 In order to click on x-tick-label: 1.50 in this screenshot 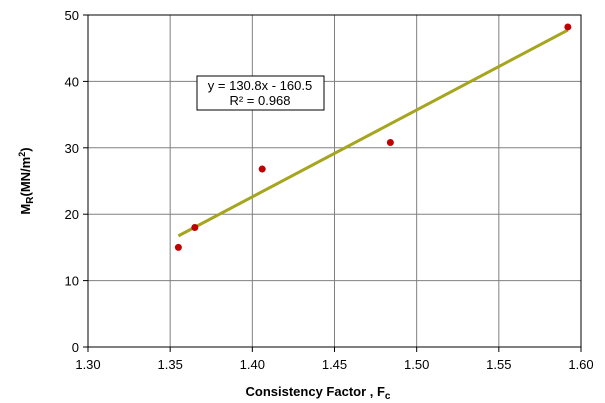, I will do `click(416, 364)`.